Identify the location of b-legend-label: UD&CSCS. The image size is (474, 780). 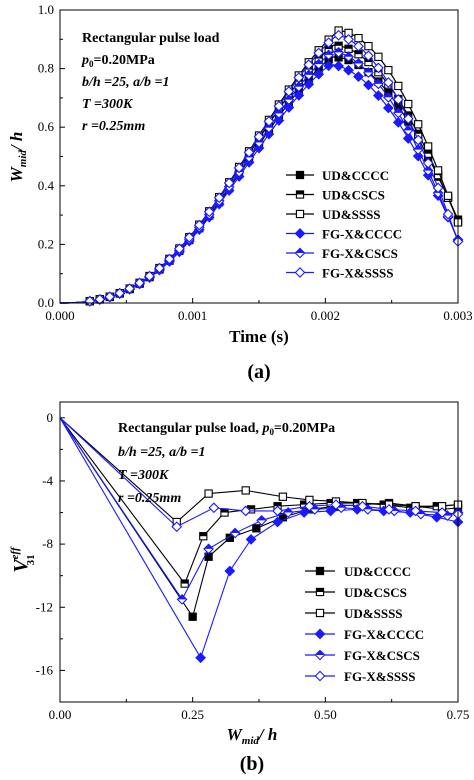
(375, 592).